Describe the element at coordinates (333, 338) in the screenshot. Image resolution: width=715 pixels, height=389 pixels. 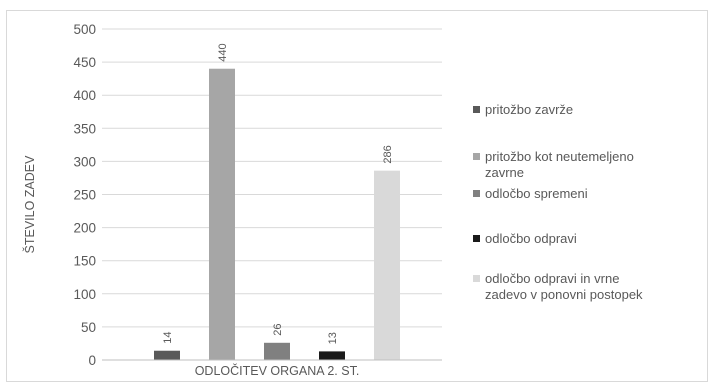
I see `data-label: 13` at that location.